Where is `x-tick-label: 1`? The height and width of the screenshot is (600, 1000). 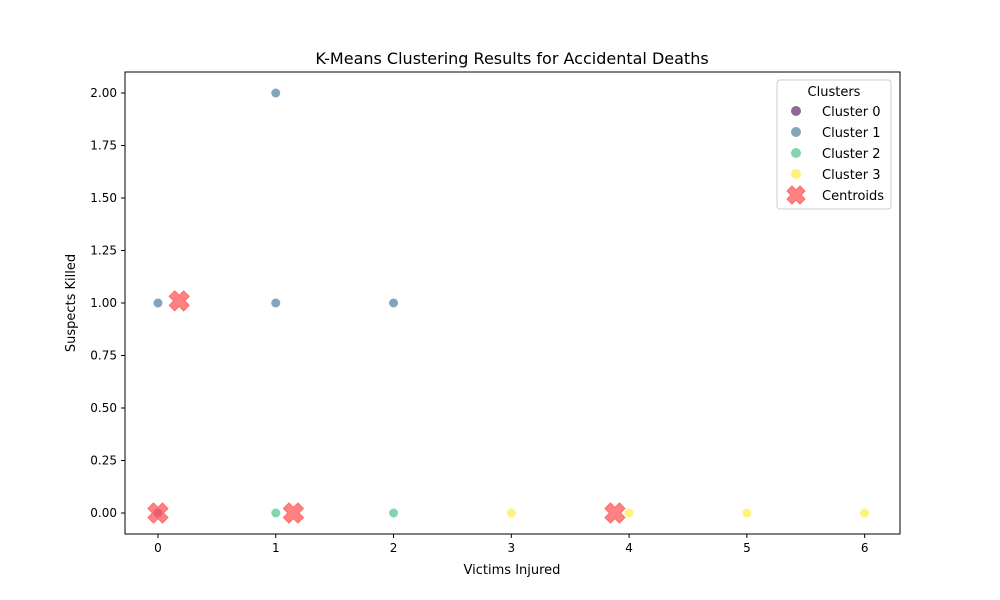
x-tick-label: 1 is located at coordinates (276, 548).